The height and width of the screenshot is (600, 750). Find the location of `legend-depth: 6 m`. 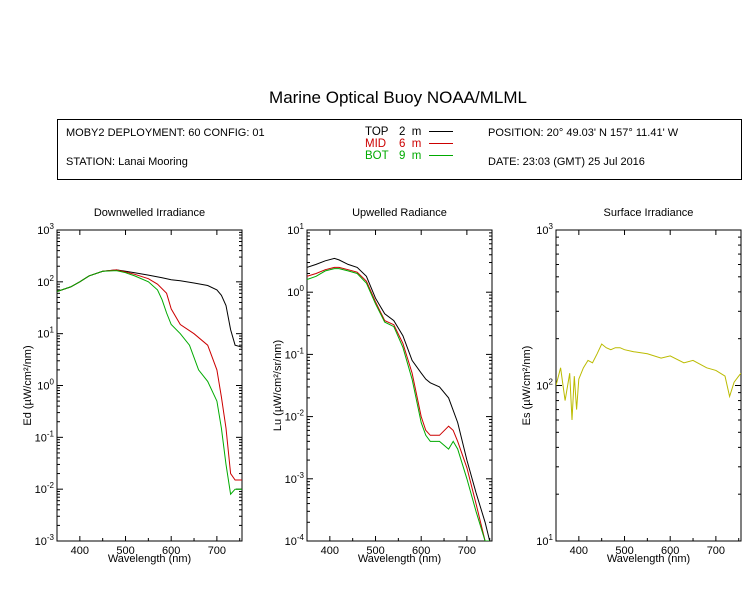

legend-depth: 6 m is located at coordinates (410, 144).